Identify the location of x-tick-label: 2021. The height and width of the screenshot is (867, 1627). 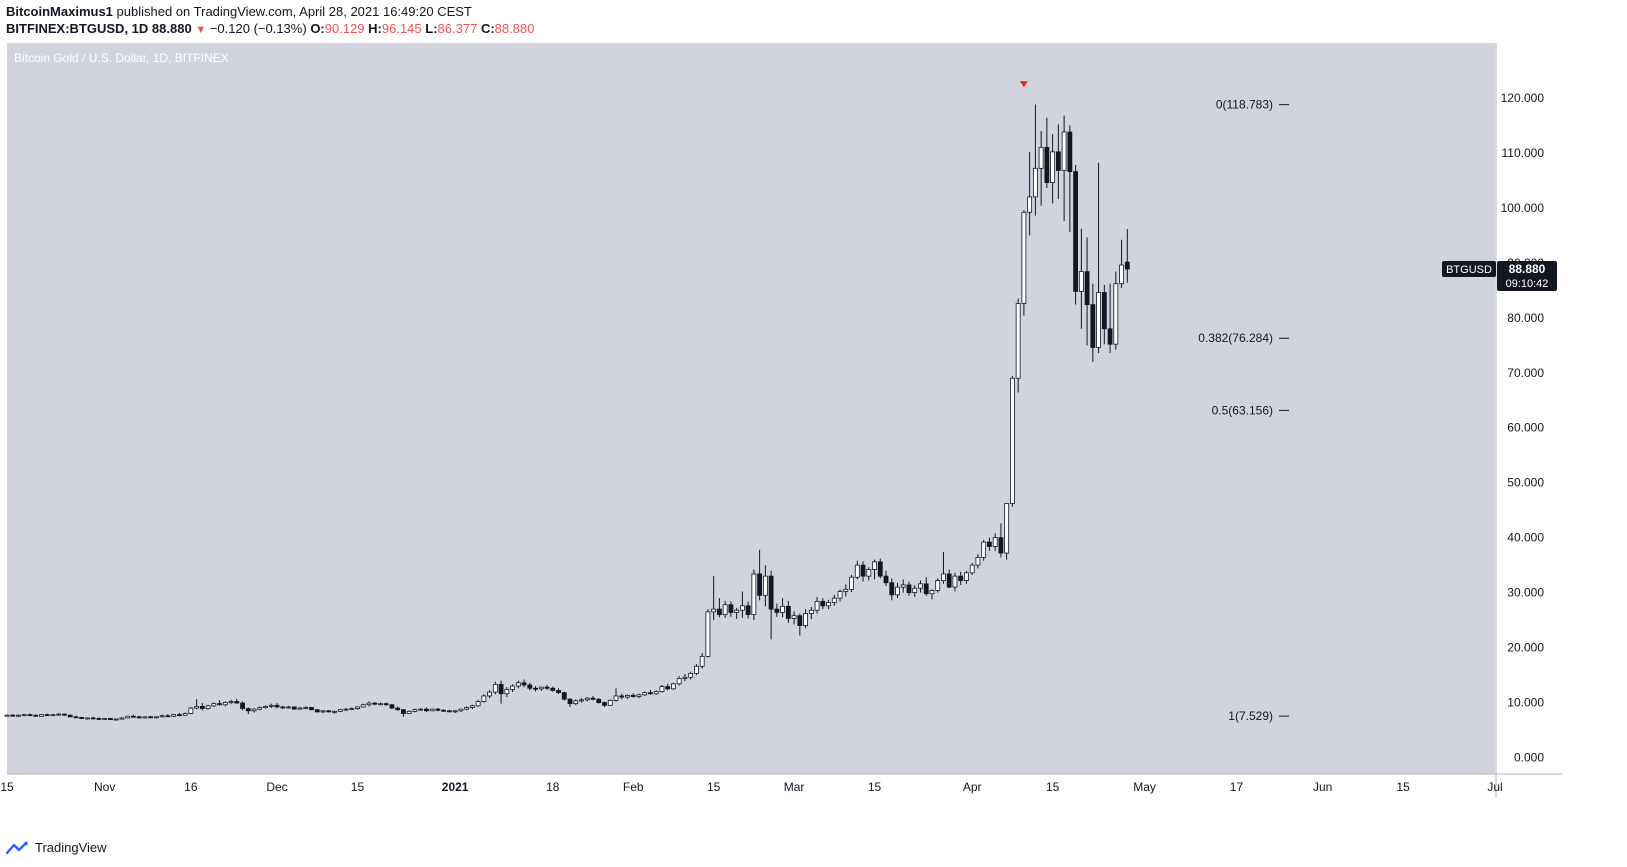
(455, 787).